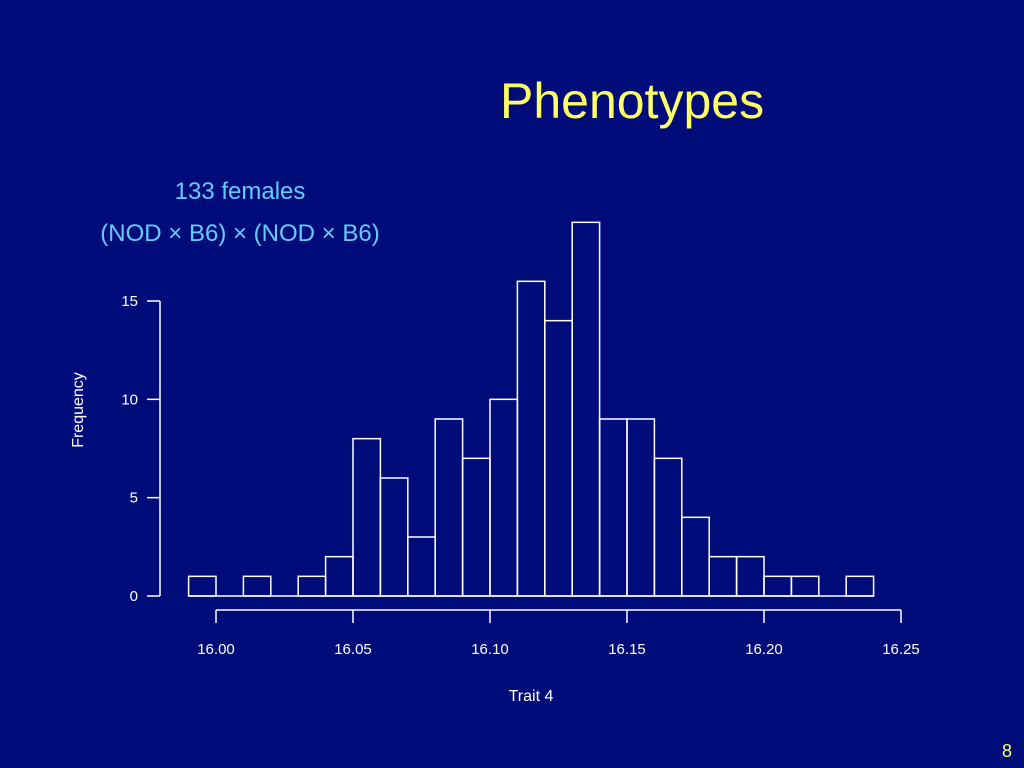 Image resolution: width=1024 pixels, height=768 pixels. Describe the element at coordinates (531, 696) in the screenshot. I see `x-axis-label: Trait 4` at that location.